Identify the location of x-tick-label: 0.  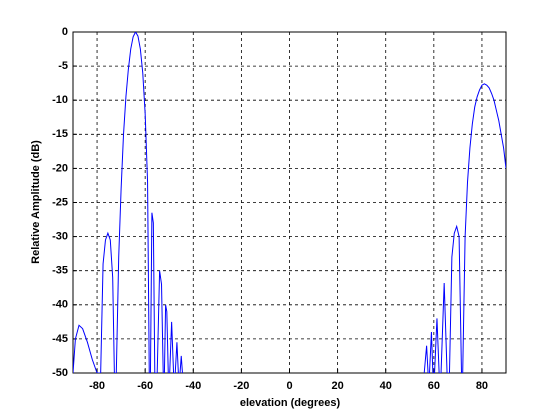
(289, 386).